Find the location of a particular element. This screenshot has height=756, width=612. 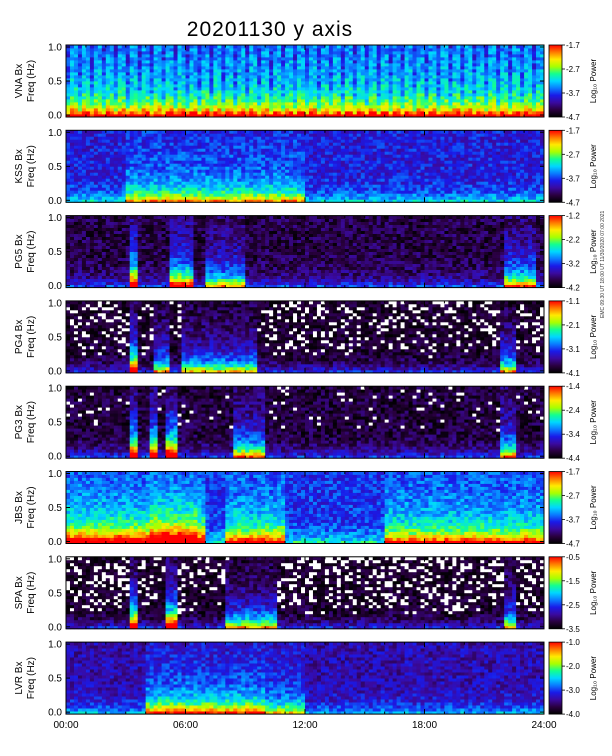

spectrogram-lvr is located at coordinates (305, 678).